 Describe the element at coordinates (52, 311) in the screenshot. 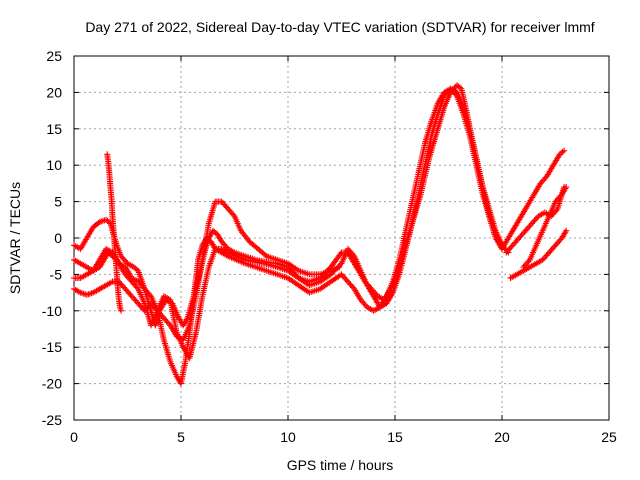

I see `y-tick-label: -10` at that location.